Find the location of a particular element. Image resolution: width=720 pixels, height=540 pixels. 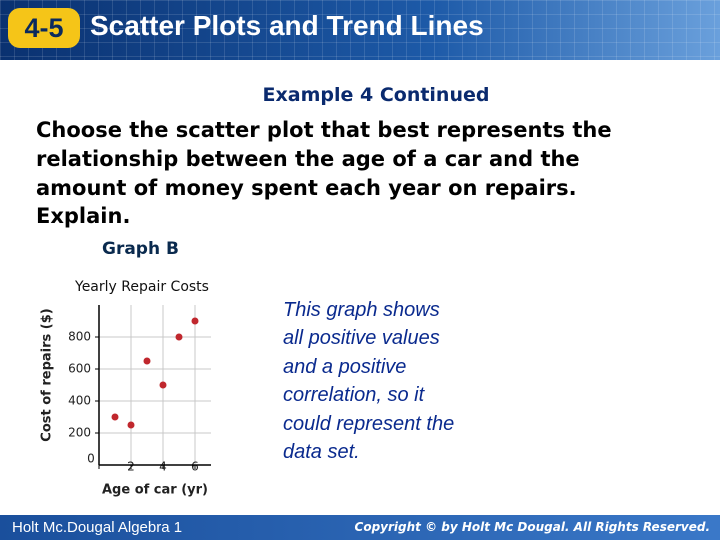

explanation-line: correlation, so it is located at coordinates (354, 395).